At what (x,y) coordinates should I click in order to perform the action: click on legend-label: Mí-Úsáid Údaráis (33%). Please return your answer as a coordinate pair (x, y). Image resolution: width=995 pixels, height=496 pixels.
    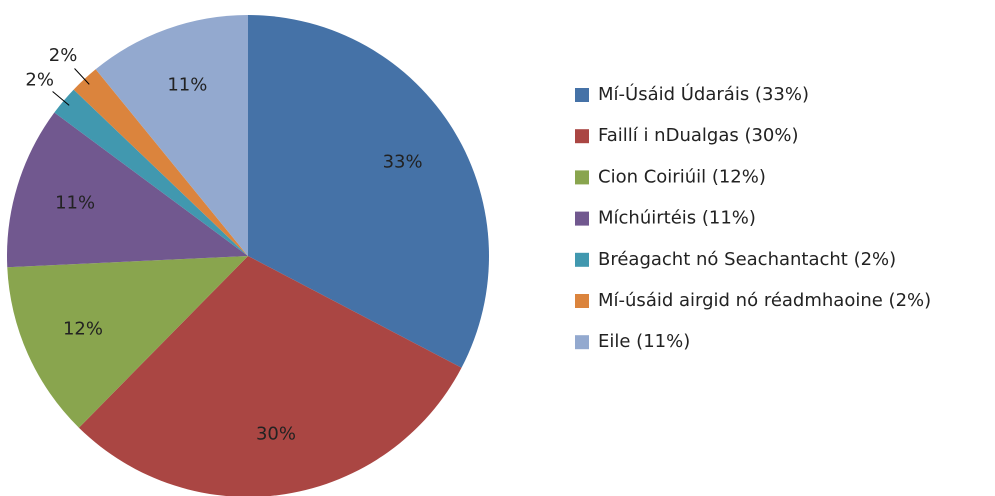
    Looking at the image, I should click on (703, 94).